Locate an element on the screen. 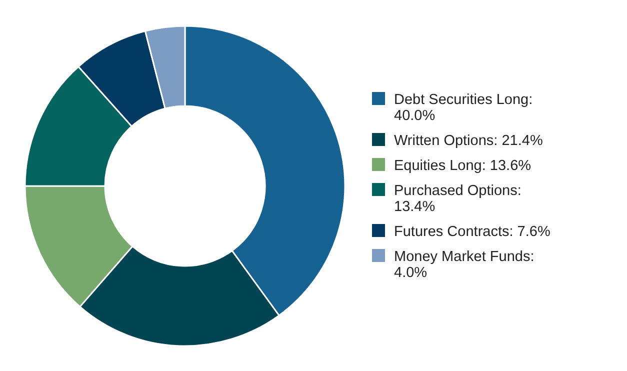 This screenshot has width=627, height=371. legend-label: Futures Contracts: 7.6% is located at coordinates (472, 232).